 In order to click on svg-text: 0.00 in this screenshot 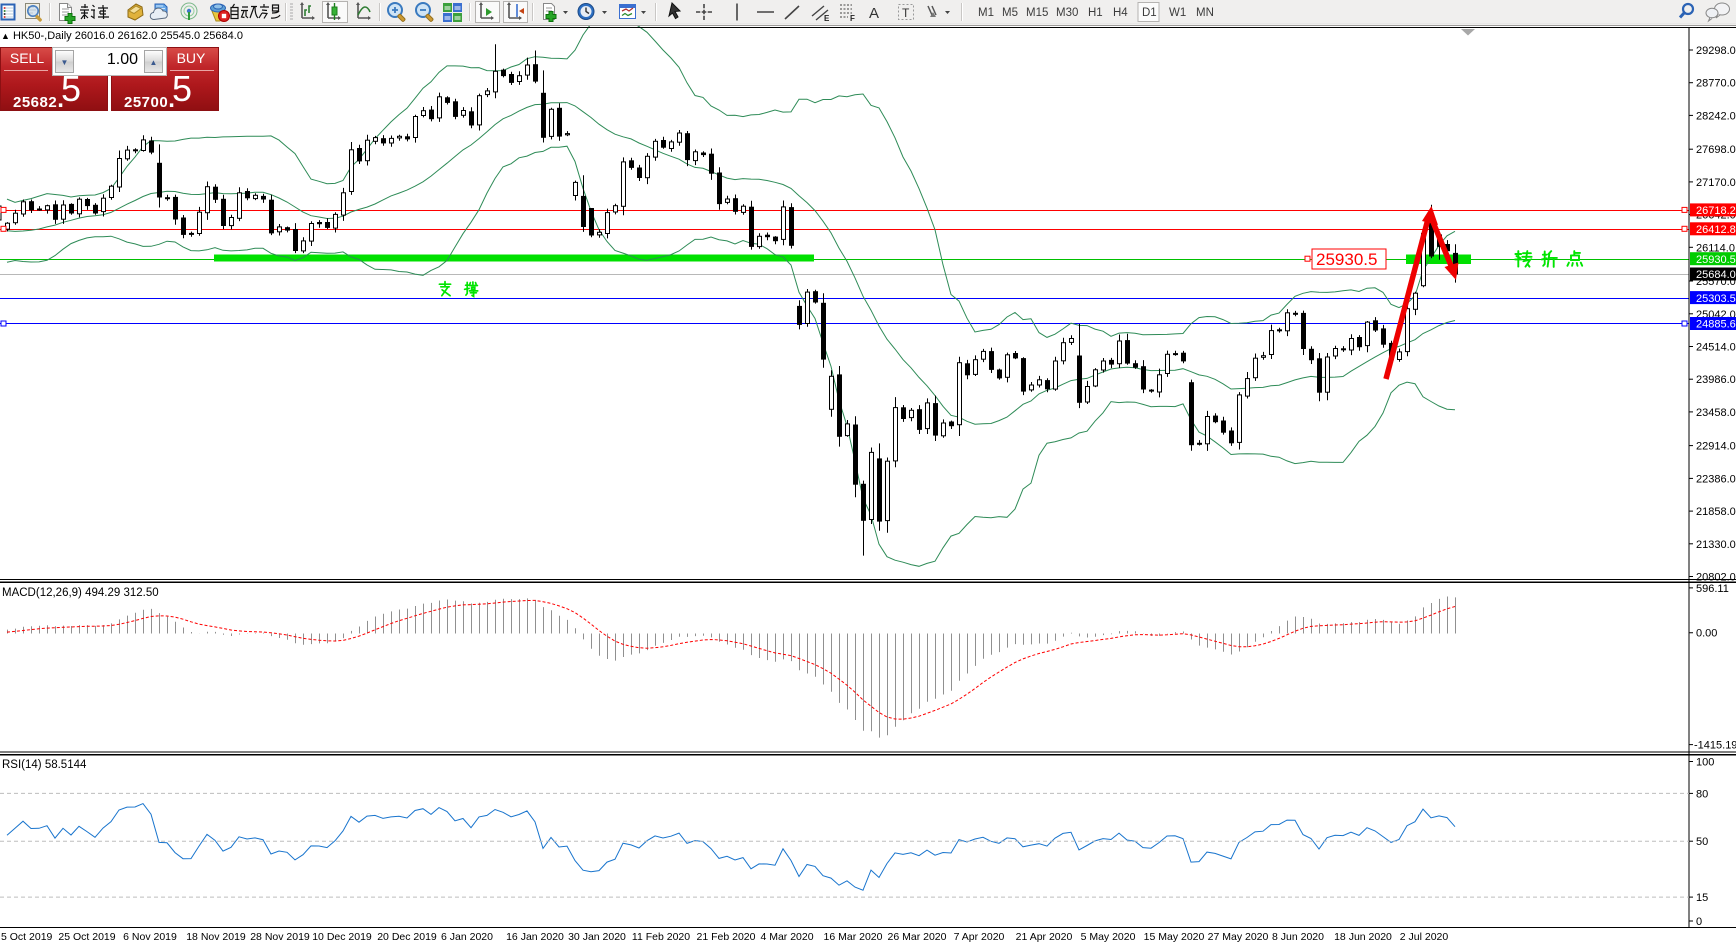, I will do `click(1706, 634)`.